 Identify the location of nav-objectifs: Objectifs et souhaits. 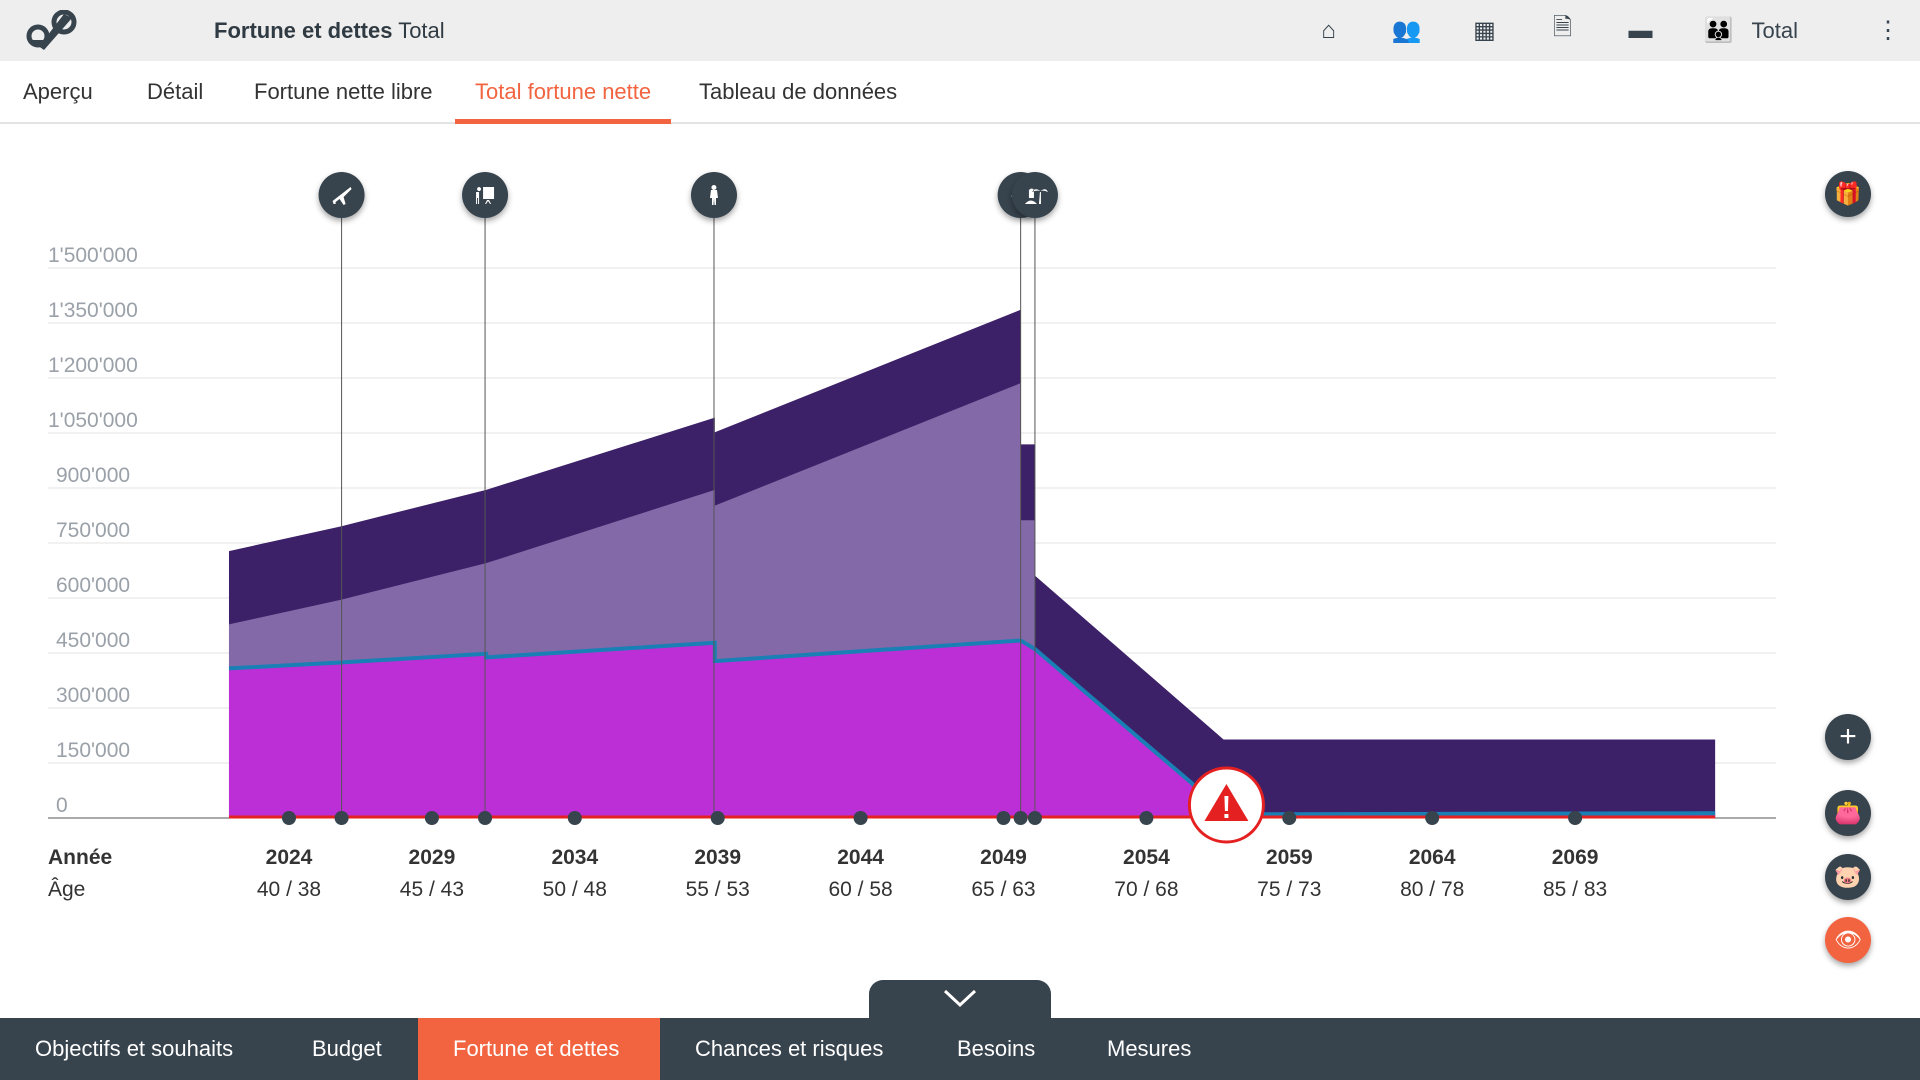
(134, 1048).